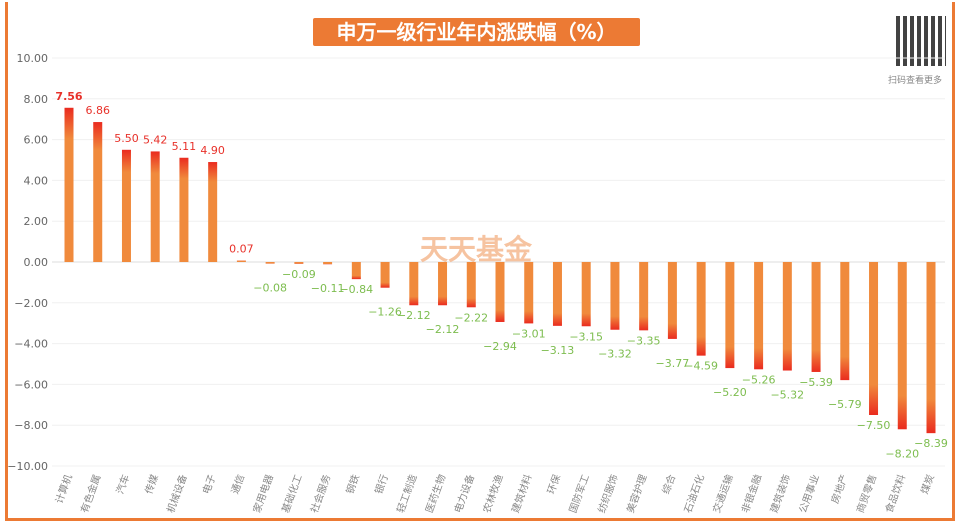  Describe the element at coordinates (464, 494) in the screenshot. I see `x-tick-label: 电力设备` at that location.